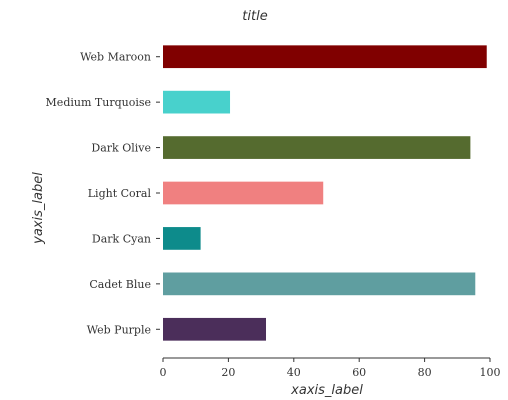 The image size is (508, 400). I want to click on y-tick-label-light-coral: Light Coral, so click(120, 193).